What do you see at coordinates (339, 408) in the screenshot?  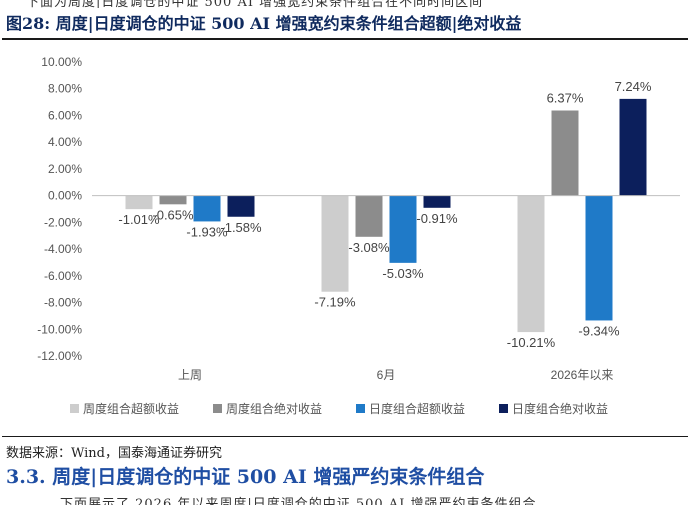 I see `legend: 周度组合超额收益 周度组合绝对收益 日度组合超额收益 日度组合绝对收益` at bounding box center [339, 408].